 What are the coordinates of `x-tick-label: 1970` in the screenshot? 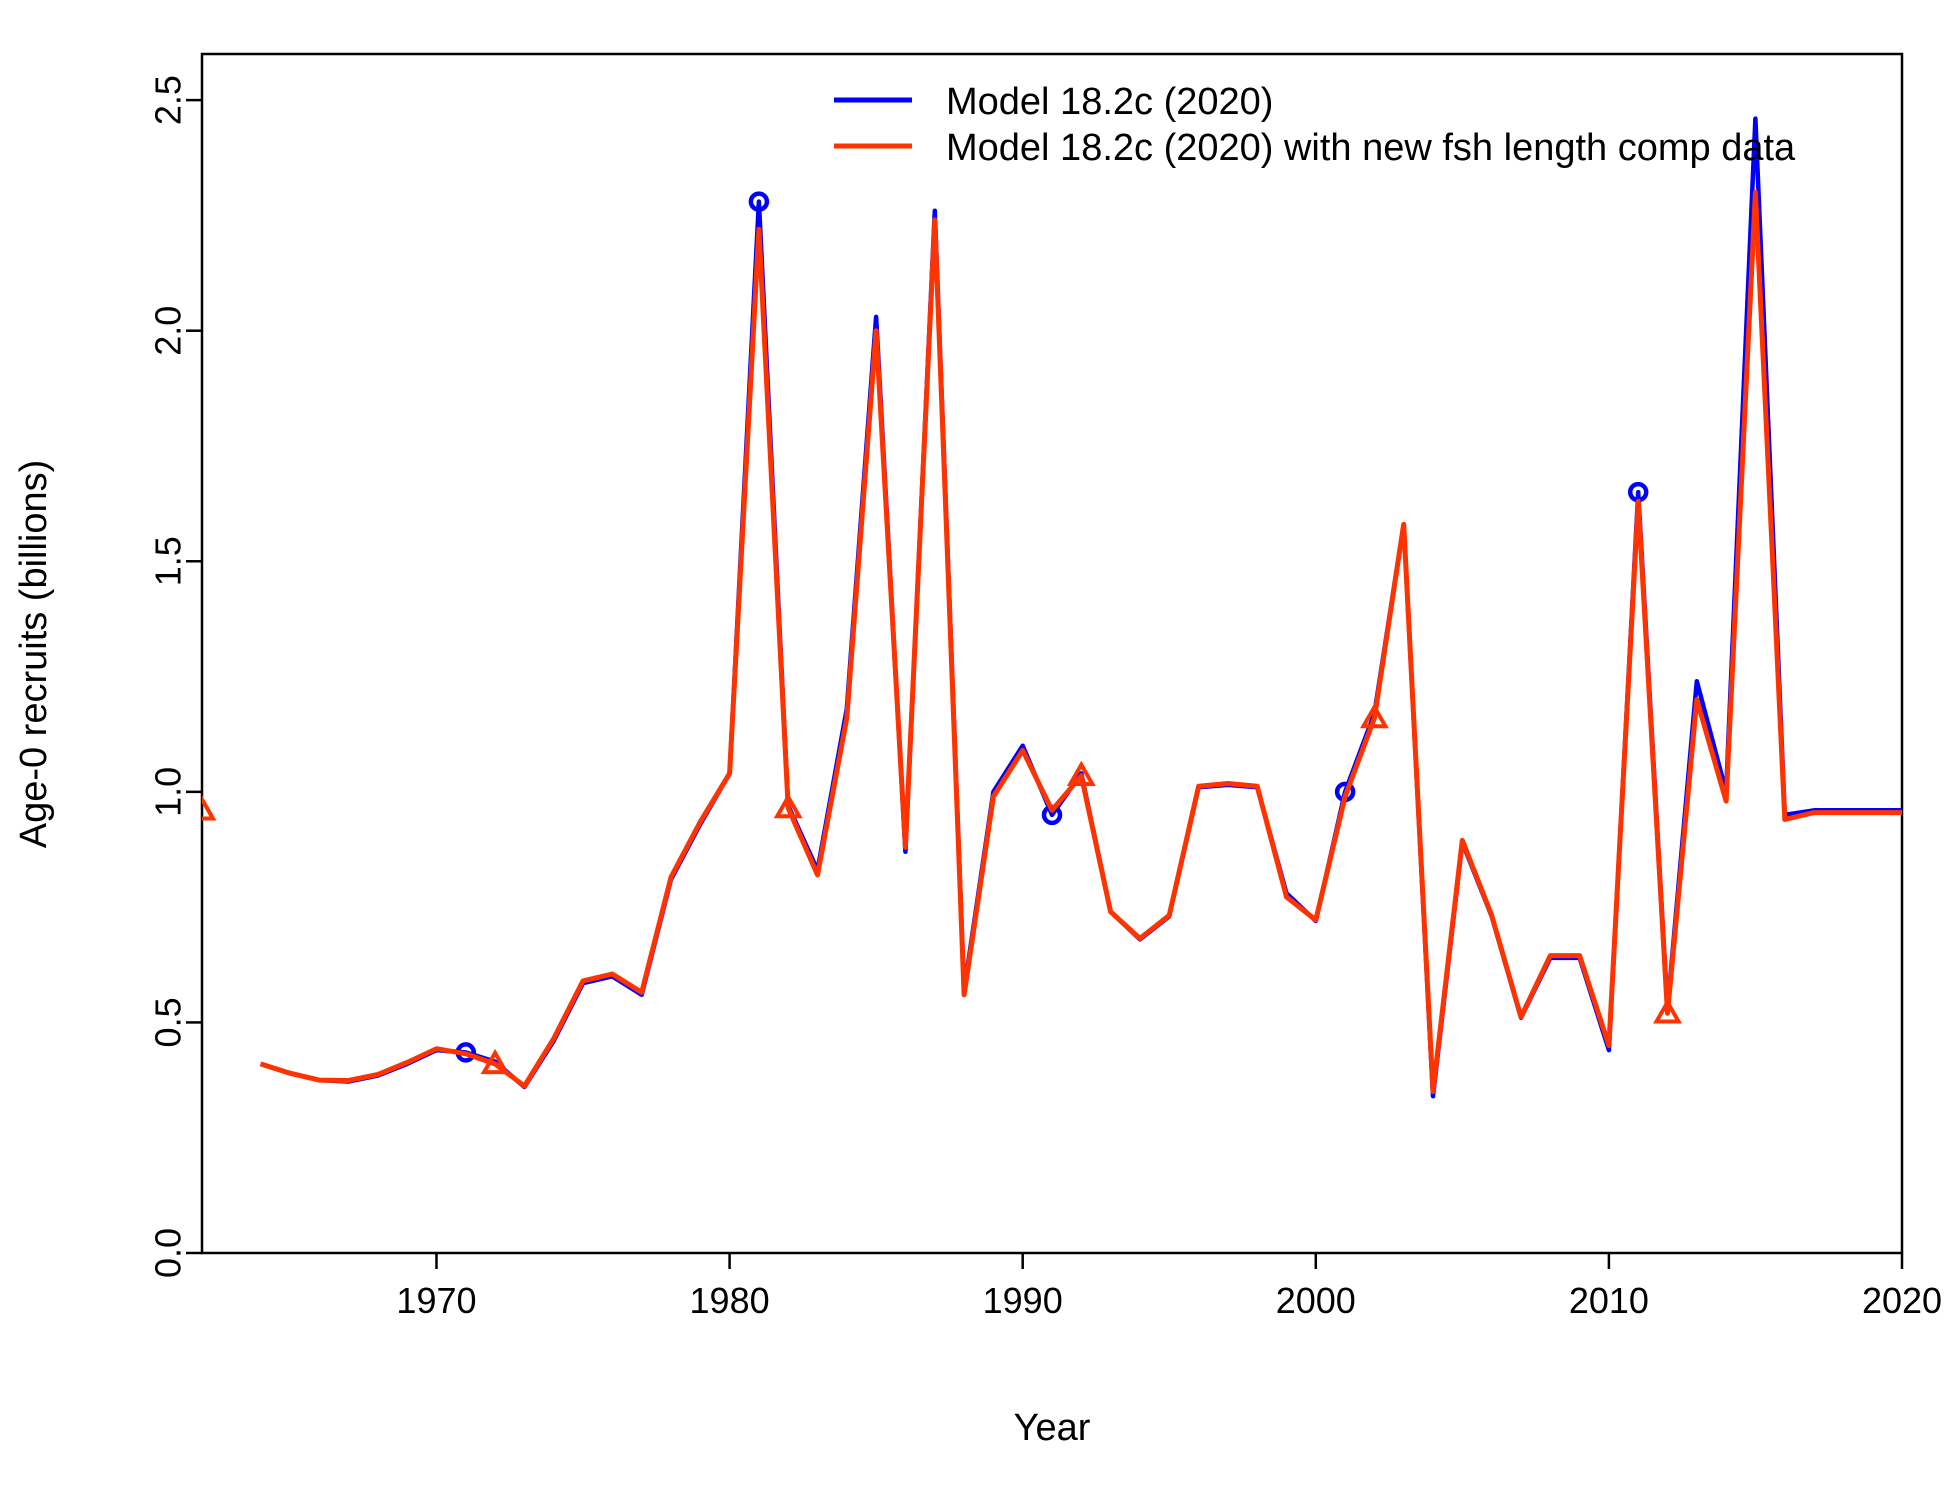 It's located at (436, 1300).